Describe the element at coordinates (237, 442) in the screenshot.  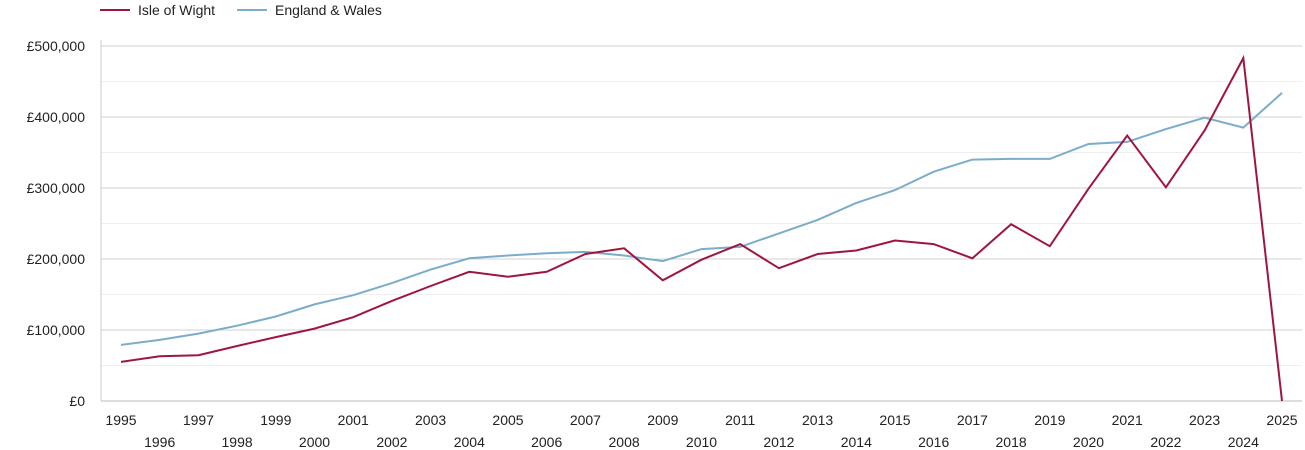
I see `x-tick-label: 1998` at that location.